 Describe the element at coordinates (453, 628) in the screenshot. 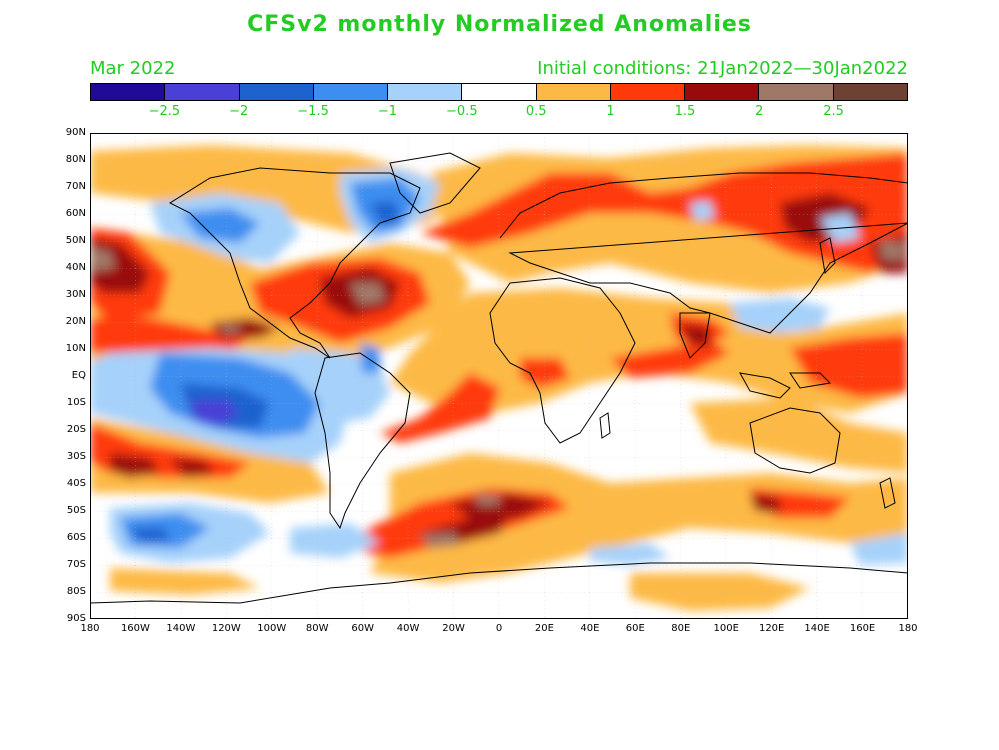

I see `lon-label: 20W` at that location.